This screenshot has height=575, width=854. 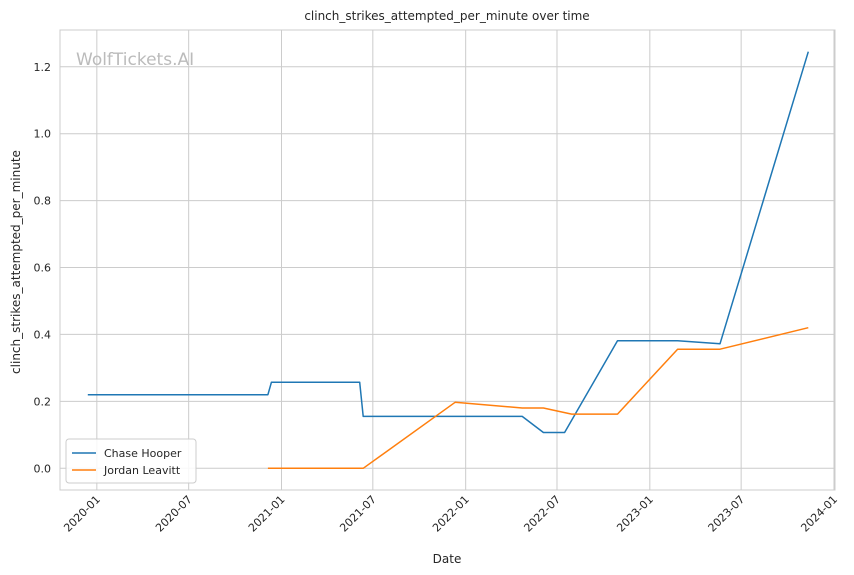 What do you see at coordinates (142, 470) in the screenshot?
I see `legend-label-jordan-leavitt: Jordan Leavitt` at bounding box center [142, 470].